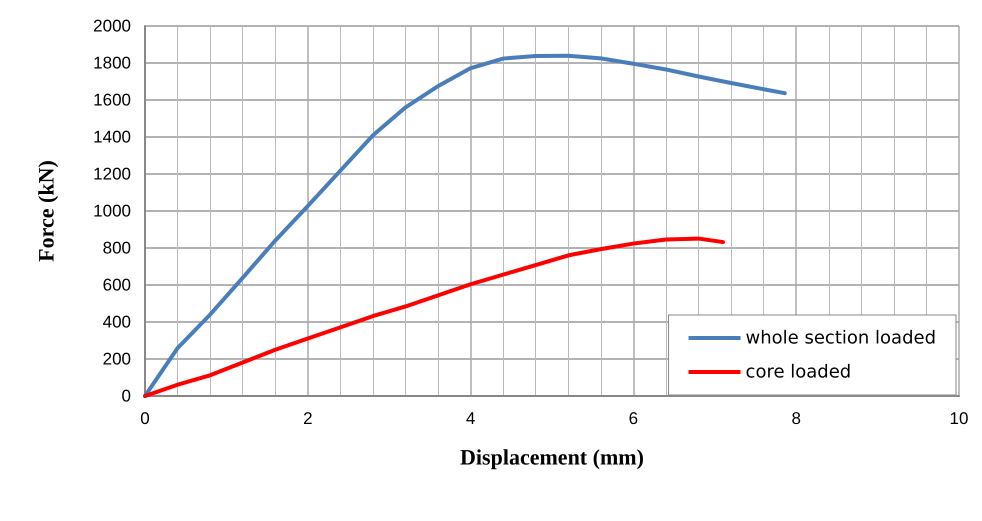 This screenshot has height=521, width=982. I want to click on x-tick-label: 10, so click(959, 418).